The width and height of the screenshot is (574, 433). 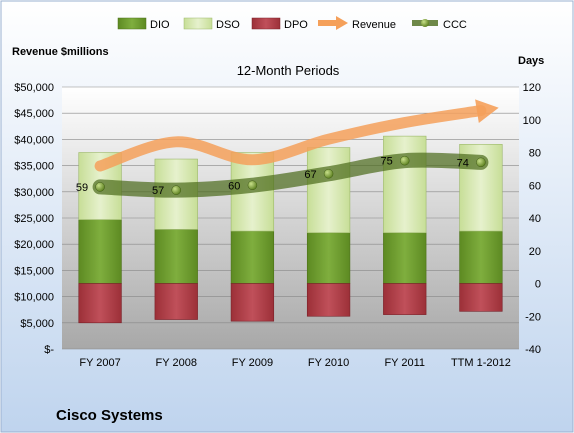 What do you see at coordinates (99, 363) in the screenshot?
I see `category-label: FY 2007` at bounding box center [99, 363].